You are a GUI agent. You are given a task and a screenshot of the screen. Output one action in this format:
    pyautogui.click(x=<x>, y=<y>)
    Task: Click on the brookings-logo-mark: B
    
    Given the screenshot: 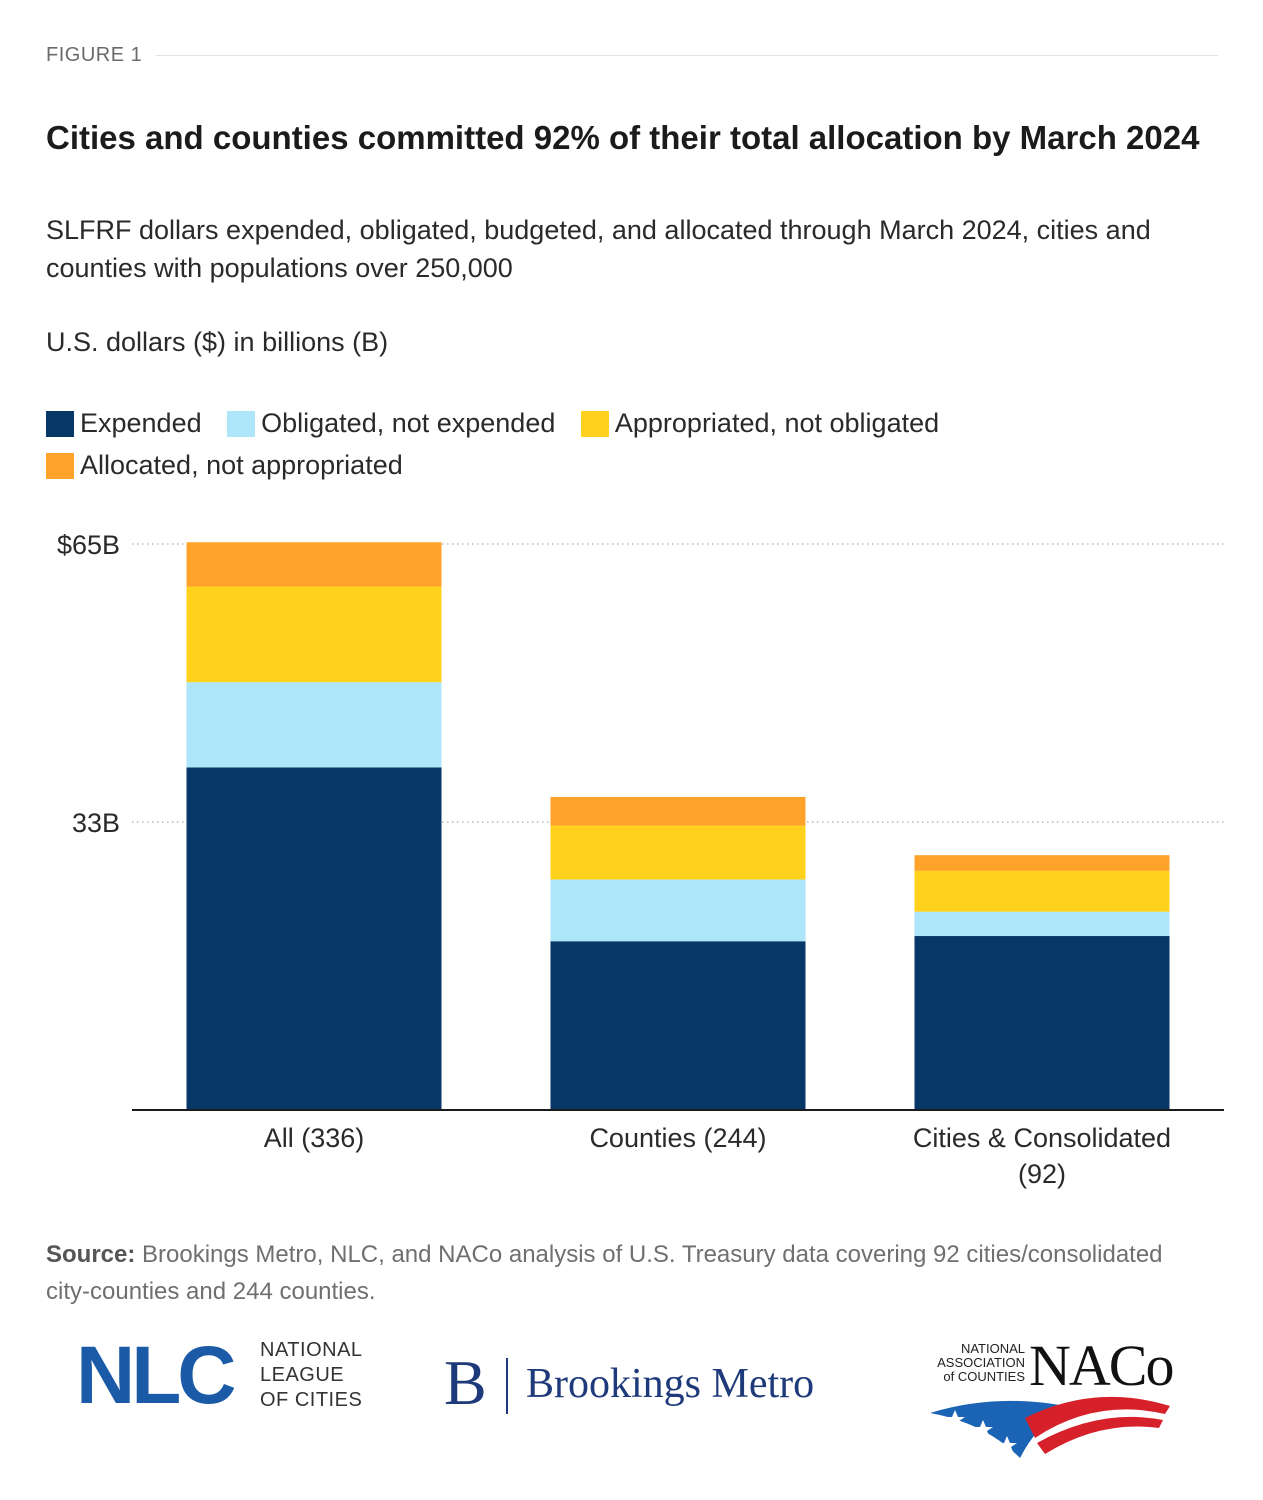 What is the action you would take?
    pyautogui.click(x=465, y=1382)
    